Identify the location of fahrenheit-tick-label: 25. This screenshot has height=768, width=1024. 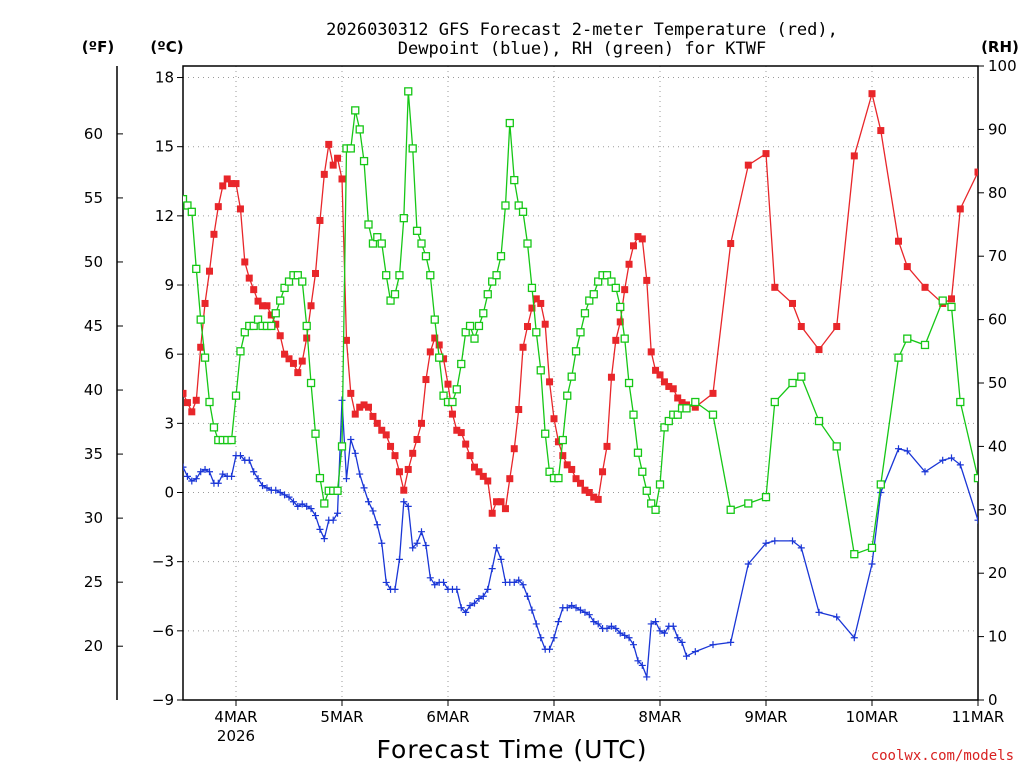
(93, 582).